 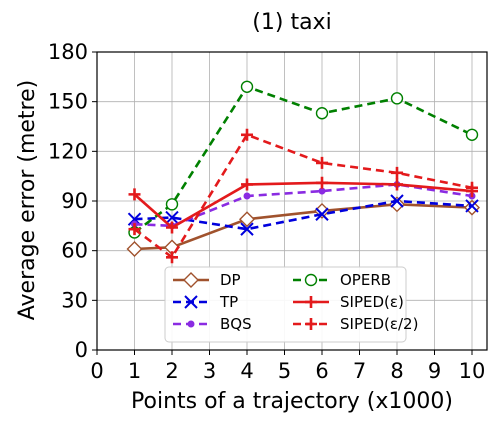 What do you see at coordinates (359, 371) in the screenshot?
I see `x-tick-label-7: 7` at bounding box center [359, 371].